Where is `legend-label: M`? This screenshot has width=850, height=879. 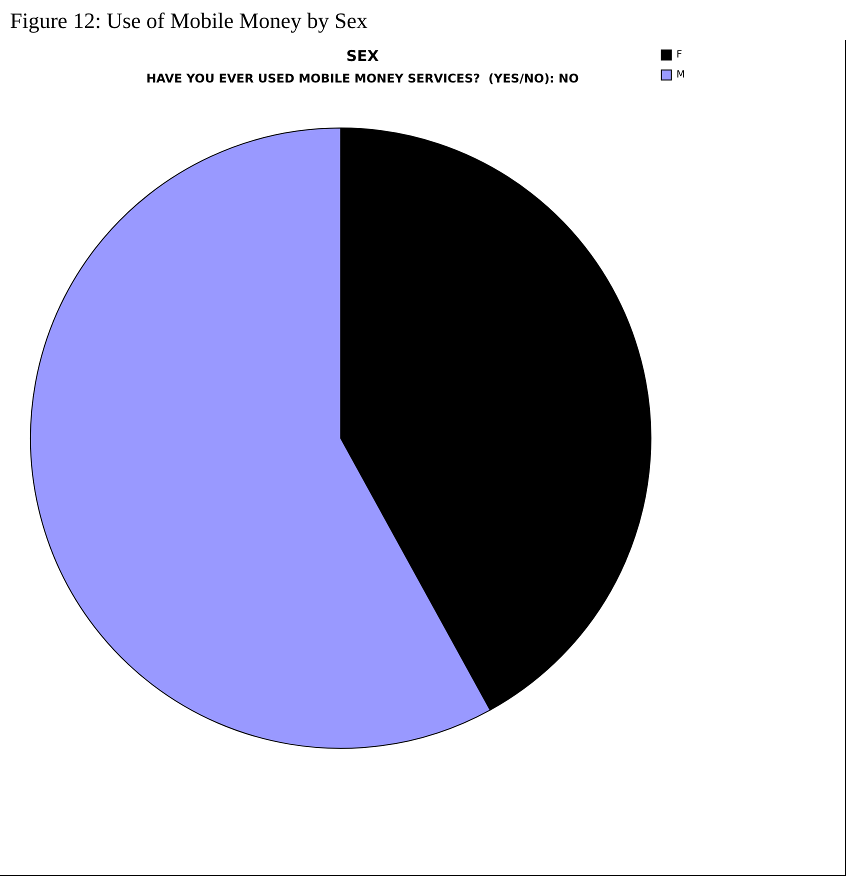
legend-label: M is located at coordinates (681, 75).